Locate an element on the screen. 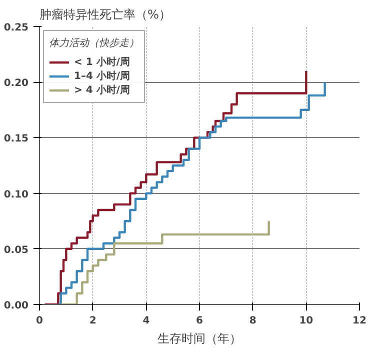 The height and width of the screenshot is (348, 384). x-tick-label: 2 is located at coordinates (92, 321).